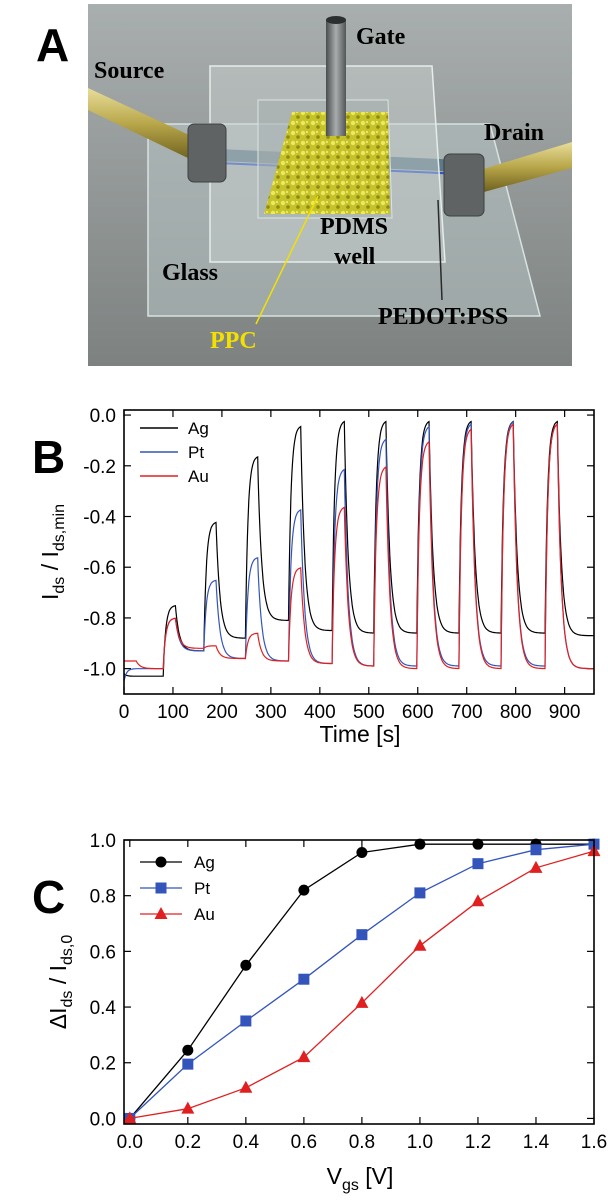 The width and height of the screenshot is (608, 1200). I want to click on chart-b-xlabel: Time [s], so click(360, 734).